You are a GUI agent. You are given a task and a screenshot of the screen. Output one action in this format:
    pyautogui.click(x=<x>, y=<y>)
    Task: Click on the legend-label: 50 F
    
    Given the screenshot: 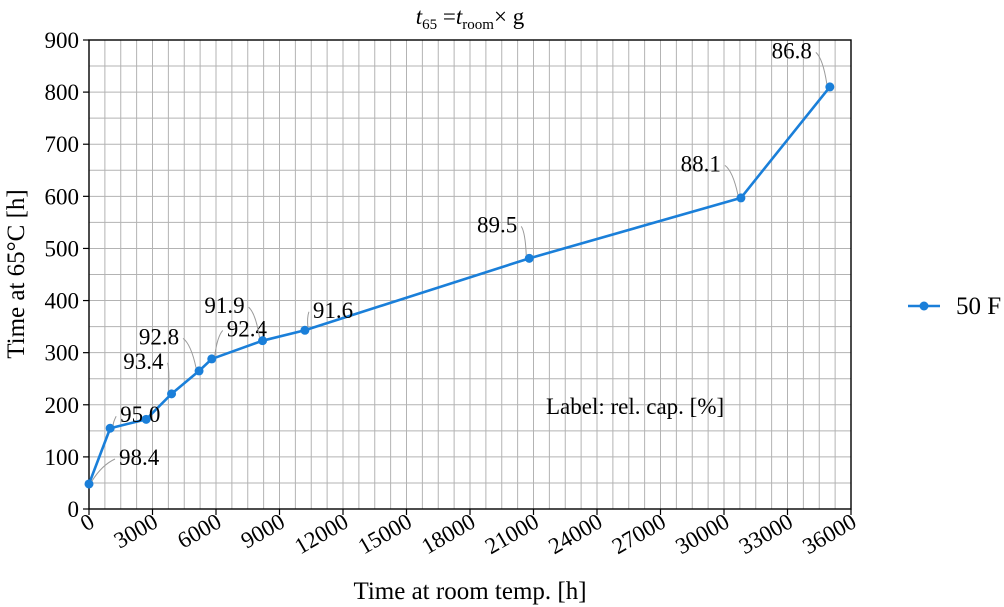 What is the action you would take?
    pyautogui.click(x=978, y=306)
    